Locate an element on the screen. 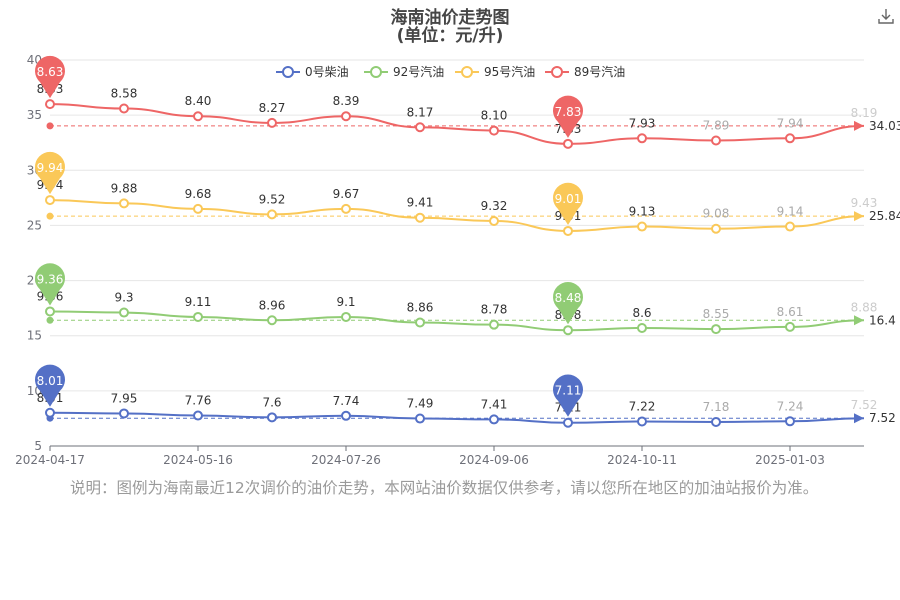 This screenshot has width=900, height=600. legend-label: 95号汽油 is located at coordinates (509, 71).